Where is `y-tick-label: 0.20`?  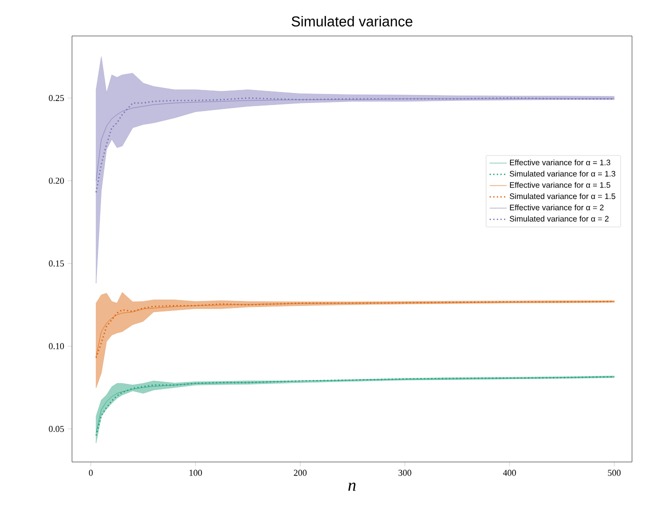 y-tick-label: 0.20 is located at coordinates (56, 181).